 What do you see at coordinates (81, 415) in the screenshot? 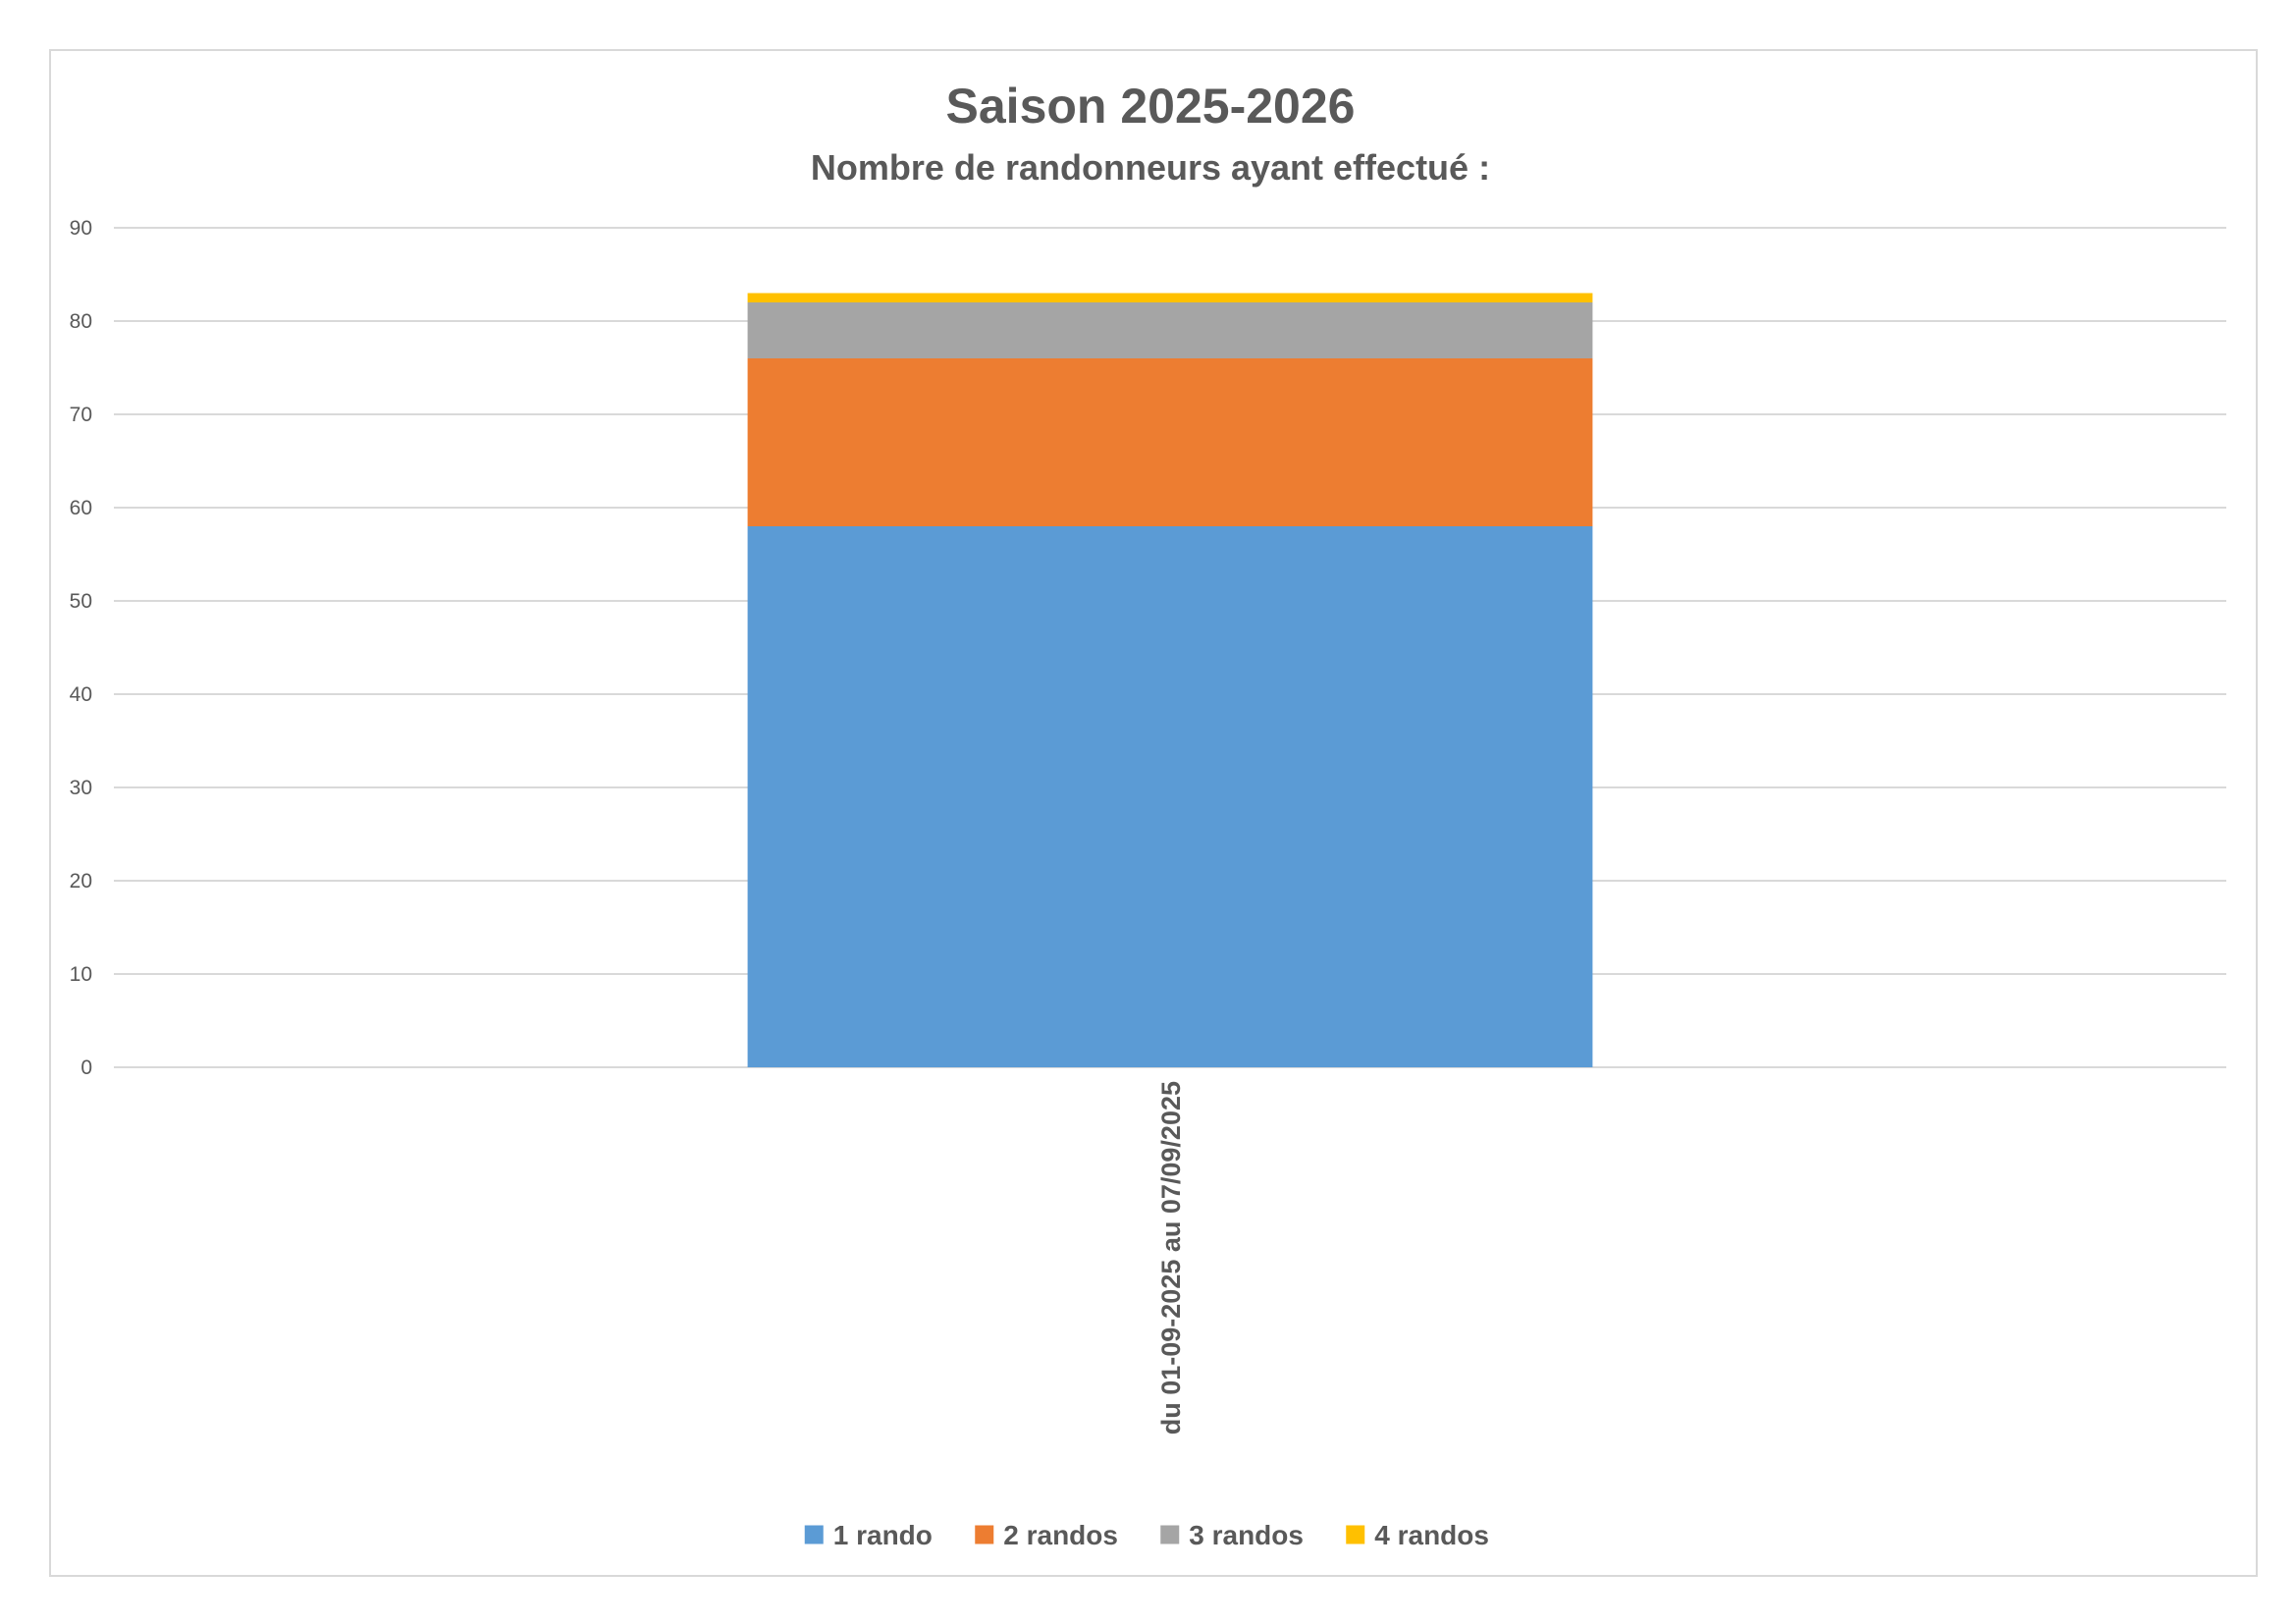
I see `y-tick-label: 70` at bounding box center [81, 415].